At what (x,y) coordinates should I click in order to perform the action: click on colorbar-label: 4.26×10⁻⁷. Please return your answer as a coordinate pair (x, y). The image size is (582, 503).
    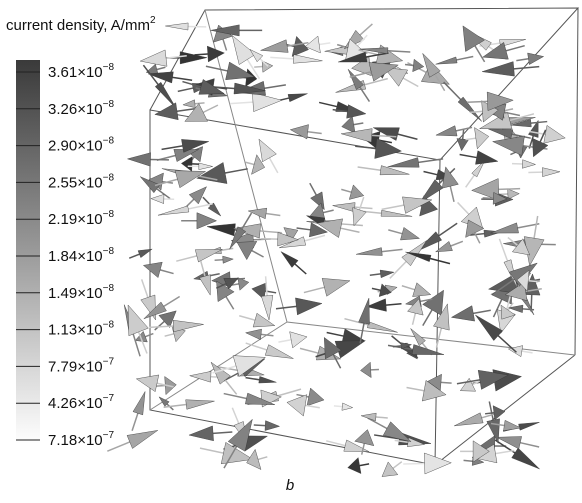
    Looking at the image, I should click on (81, 402).